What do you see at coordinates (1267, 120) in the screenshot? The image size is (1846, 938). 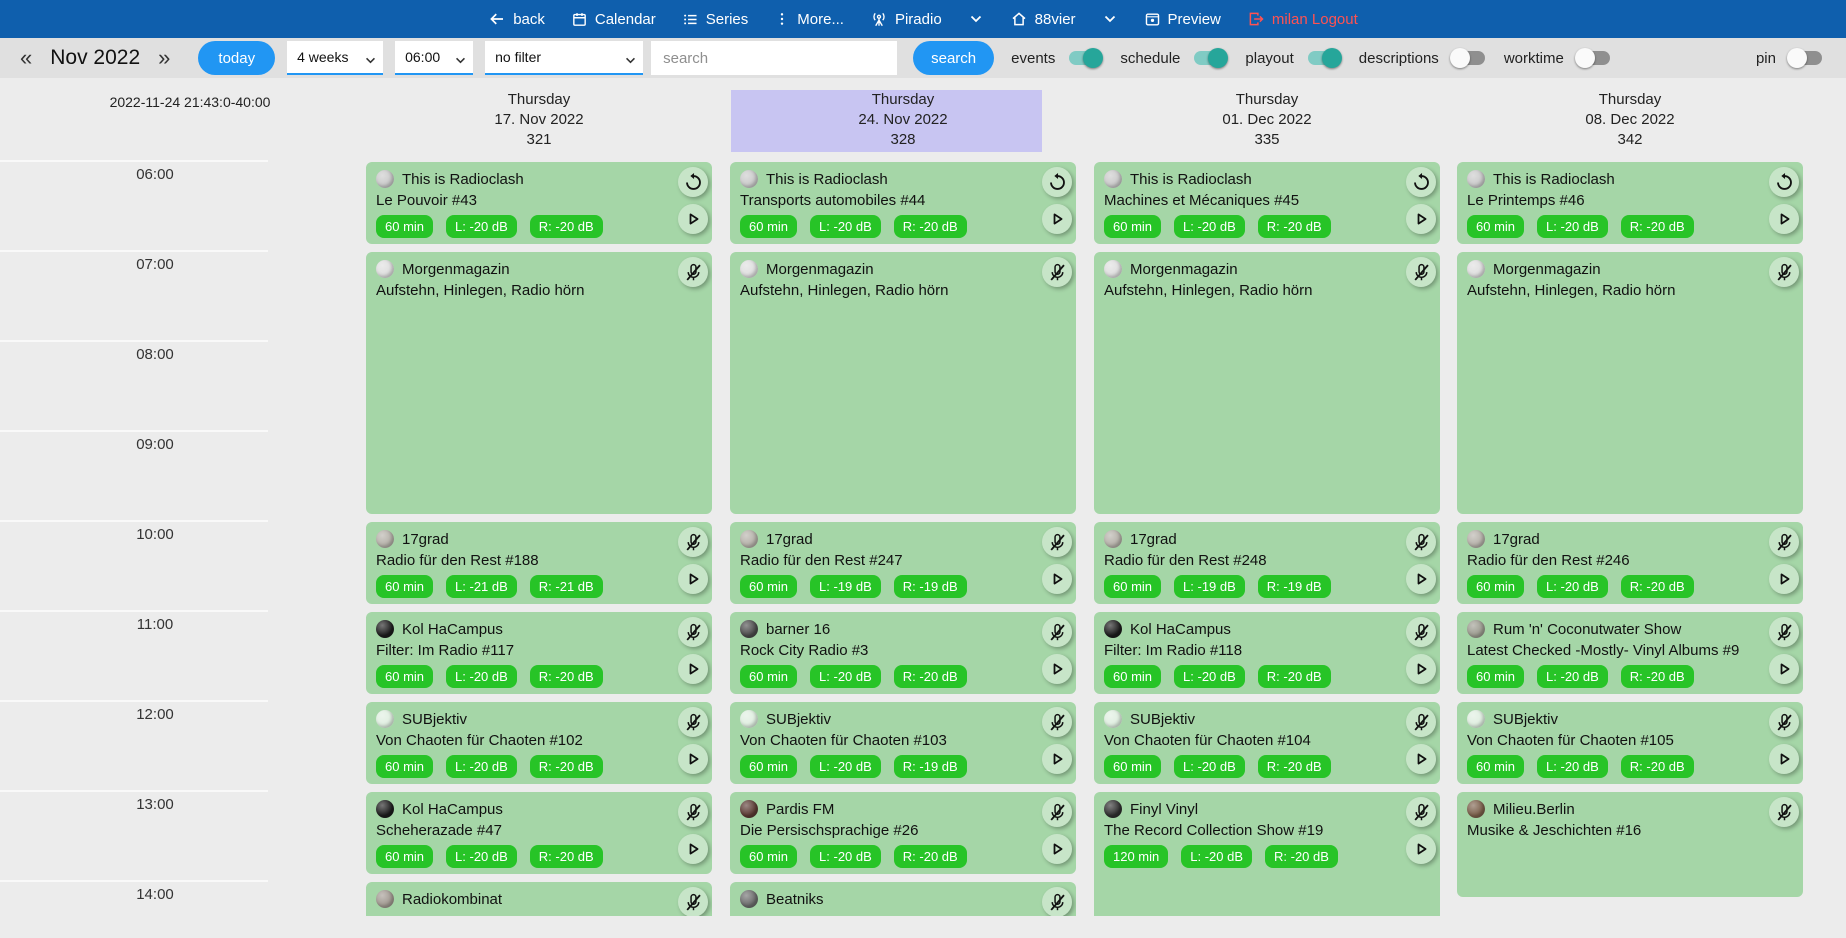 I see `day-header: Thursday 01. Dec 2022 335` at bounding box center [1267, 120].